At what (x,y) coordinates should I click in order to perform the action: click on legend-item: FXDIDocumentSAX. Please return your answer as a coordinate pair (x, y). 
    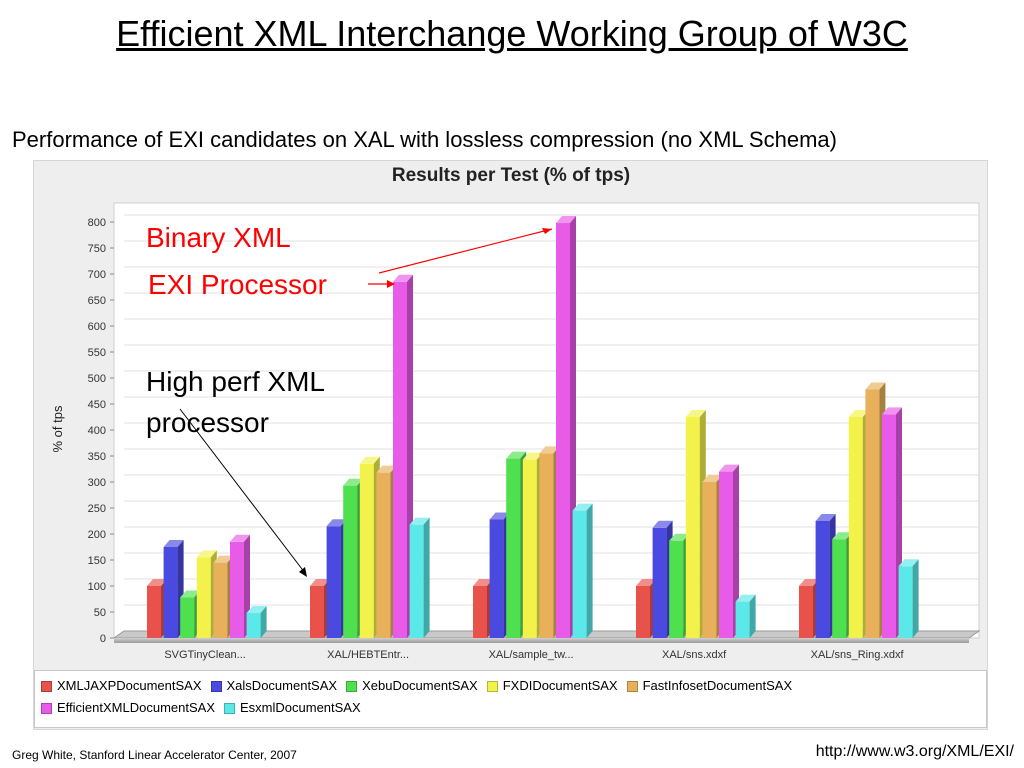
    Looking at the image, I should click on (552, 686).